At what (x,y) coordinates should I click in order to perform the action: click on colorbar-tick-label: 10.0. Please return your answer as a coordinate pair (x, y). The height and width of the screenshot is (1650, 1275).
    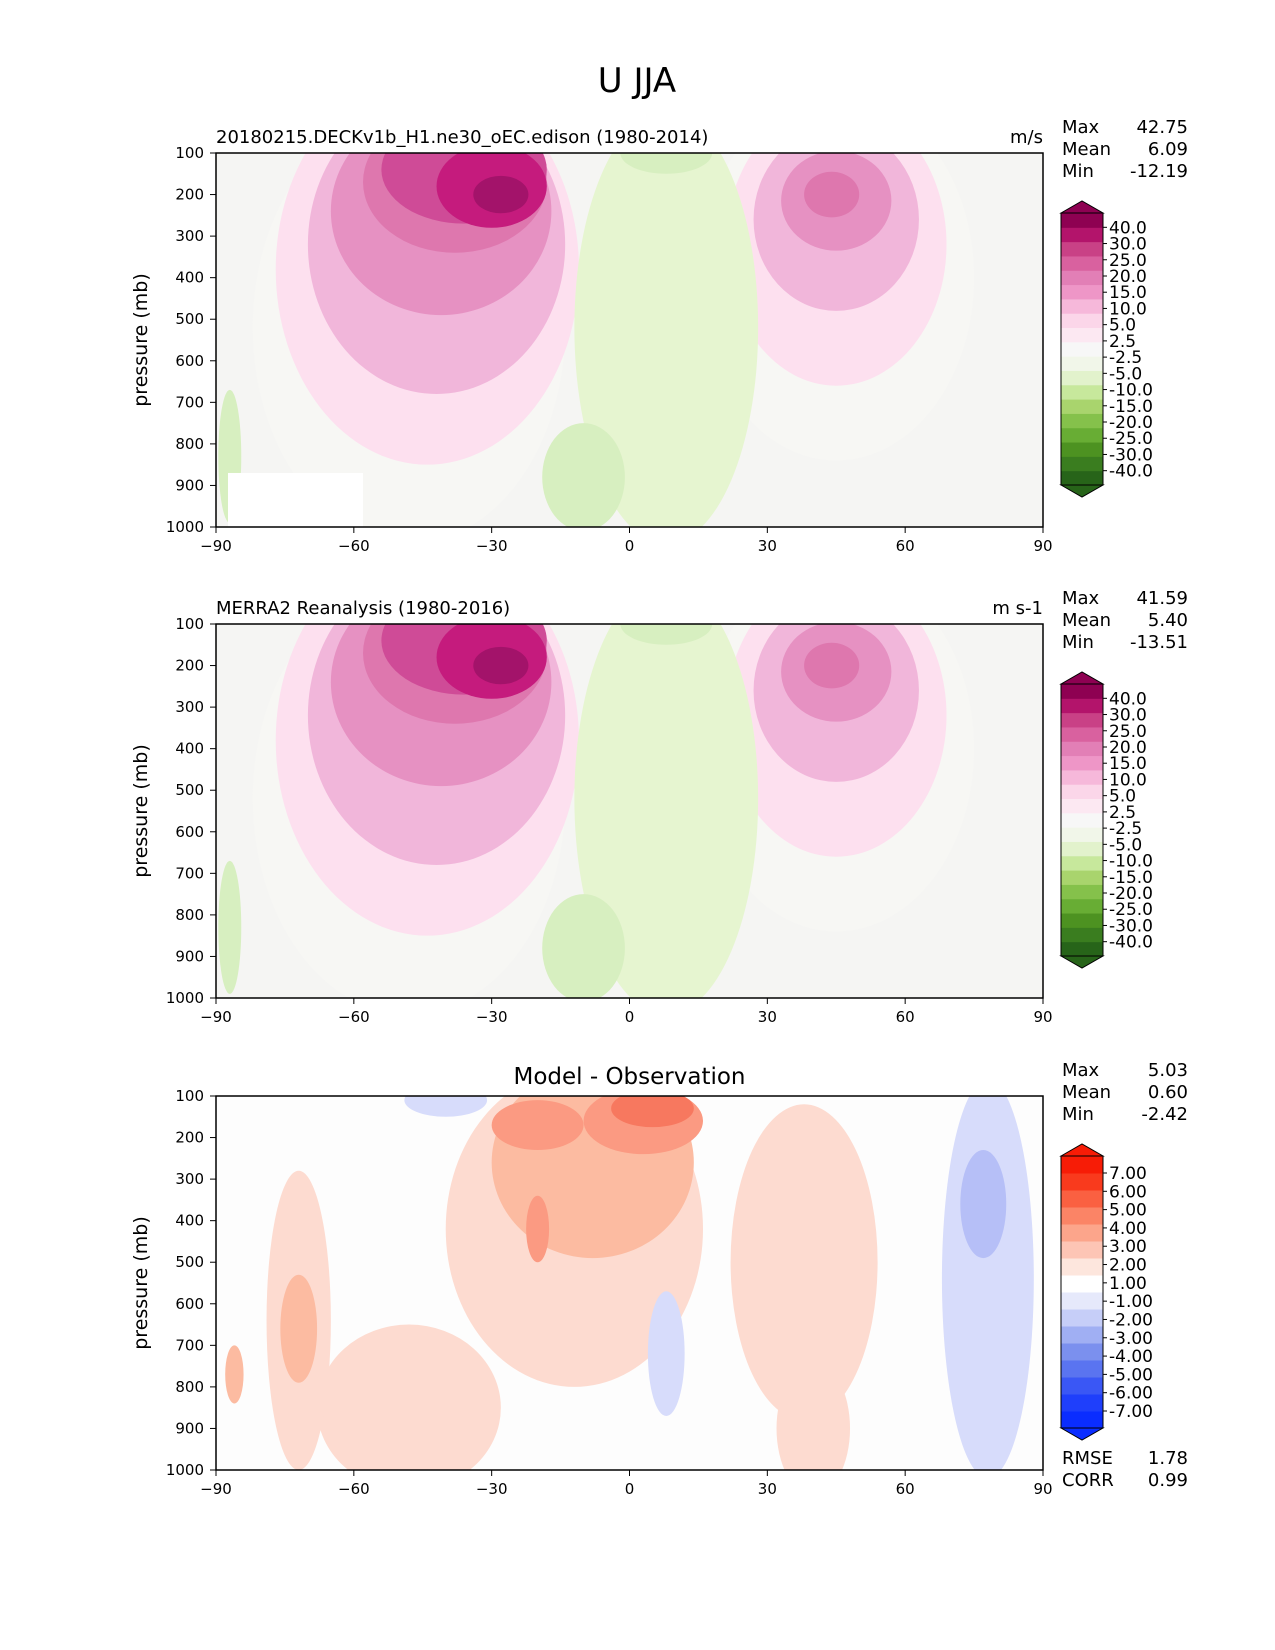
    Looking at the image, I should click on (1128, 780).